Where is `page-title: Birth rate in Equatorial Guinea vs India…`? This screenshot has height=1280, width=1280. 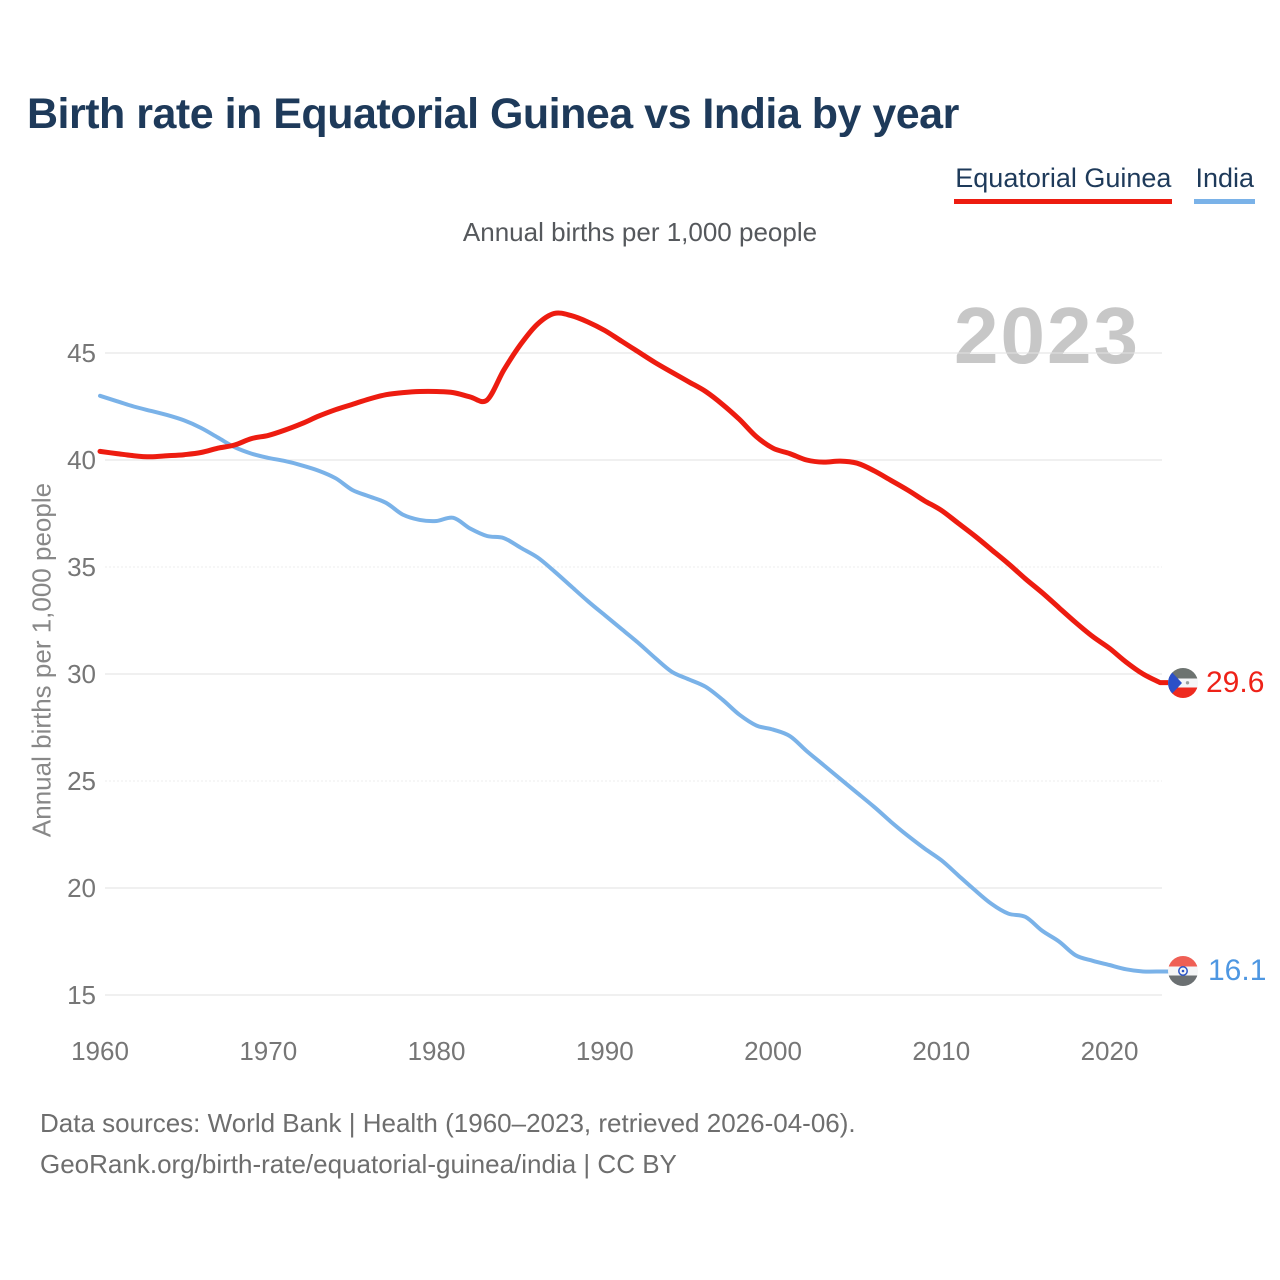
page-title: Birth rate in Equatorial Guinea vs India… is located at coordinates (493, 114).